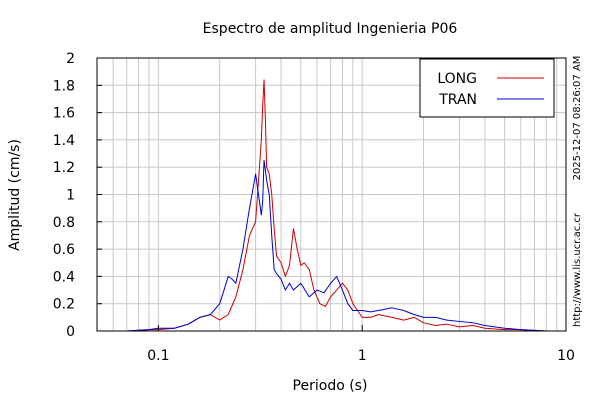  I want to click on source-url-label: http://www.lis.ucr.ac.cr, so click(577, 269).